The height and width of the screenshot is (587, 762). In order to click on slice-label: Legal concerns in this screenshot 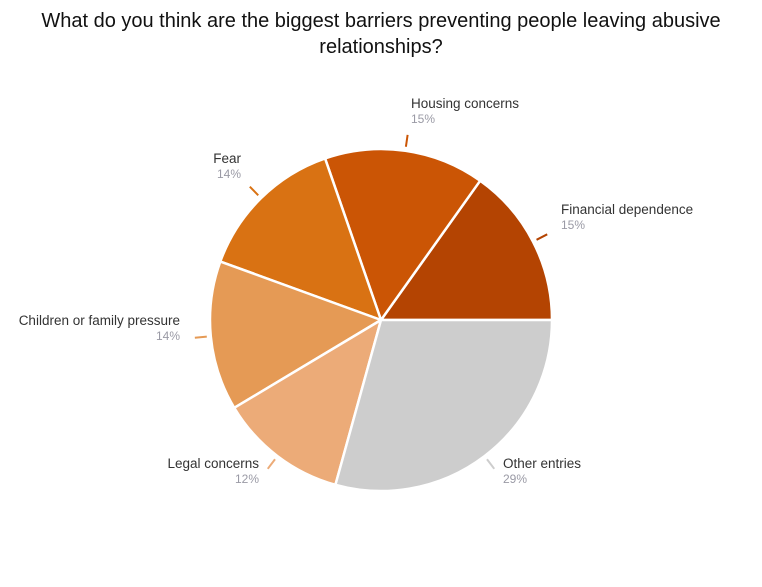, I will do `click(213, 463)`.